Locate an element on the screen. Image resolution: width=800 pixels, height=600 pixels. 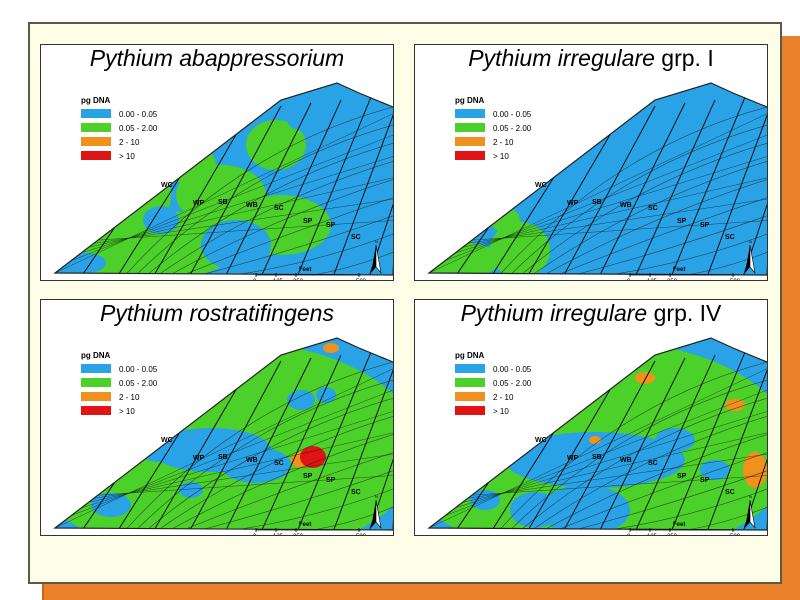
species-name: Pythium irregulare is located at coordinates (554, 313).